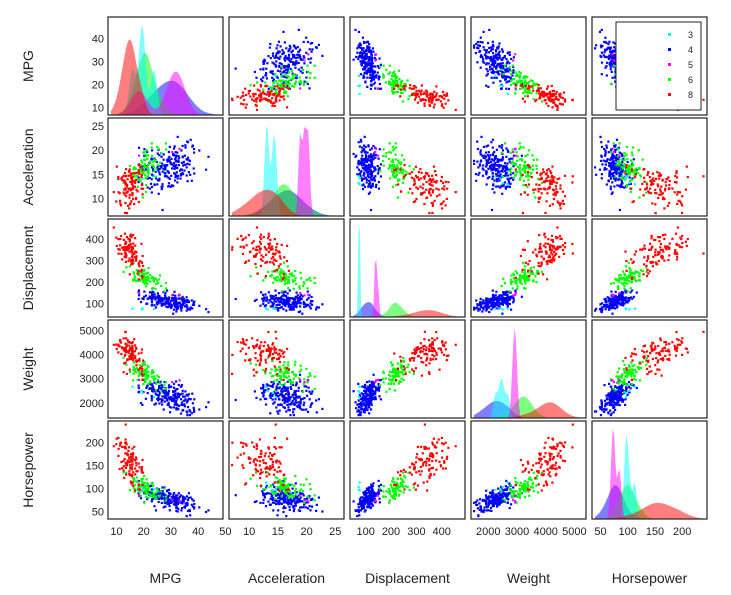 The image size is (731, 595). Describe the element at coordinates (165, 167) in the screenshot. I see `panel-acc-vs-mpg` at that location.